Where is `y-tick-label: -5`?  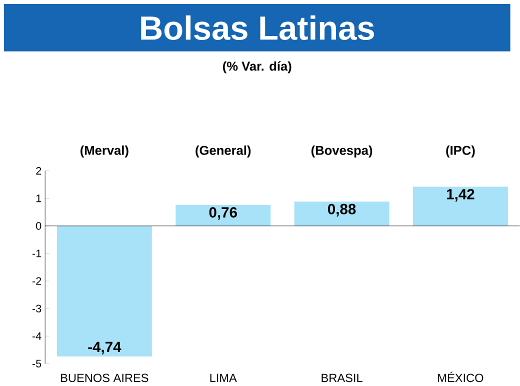 y-tick-label: -5 is located at coordinates (37, 364).